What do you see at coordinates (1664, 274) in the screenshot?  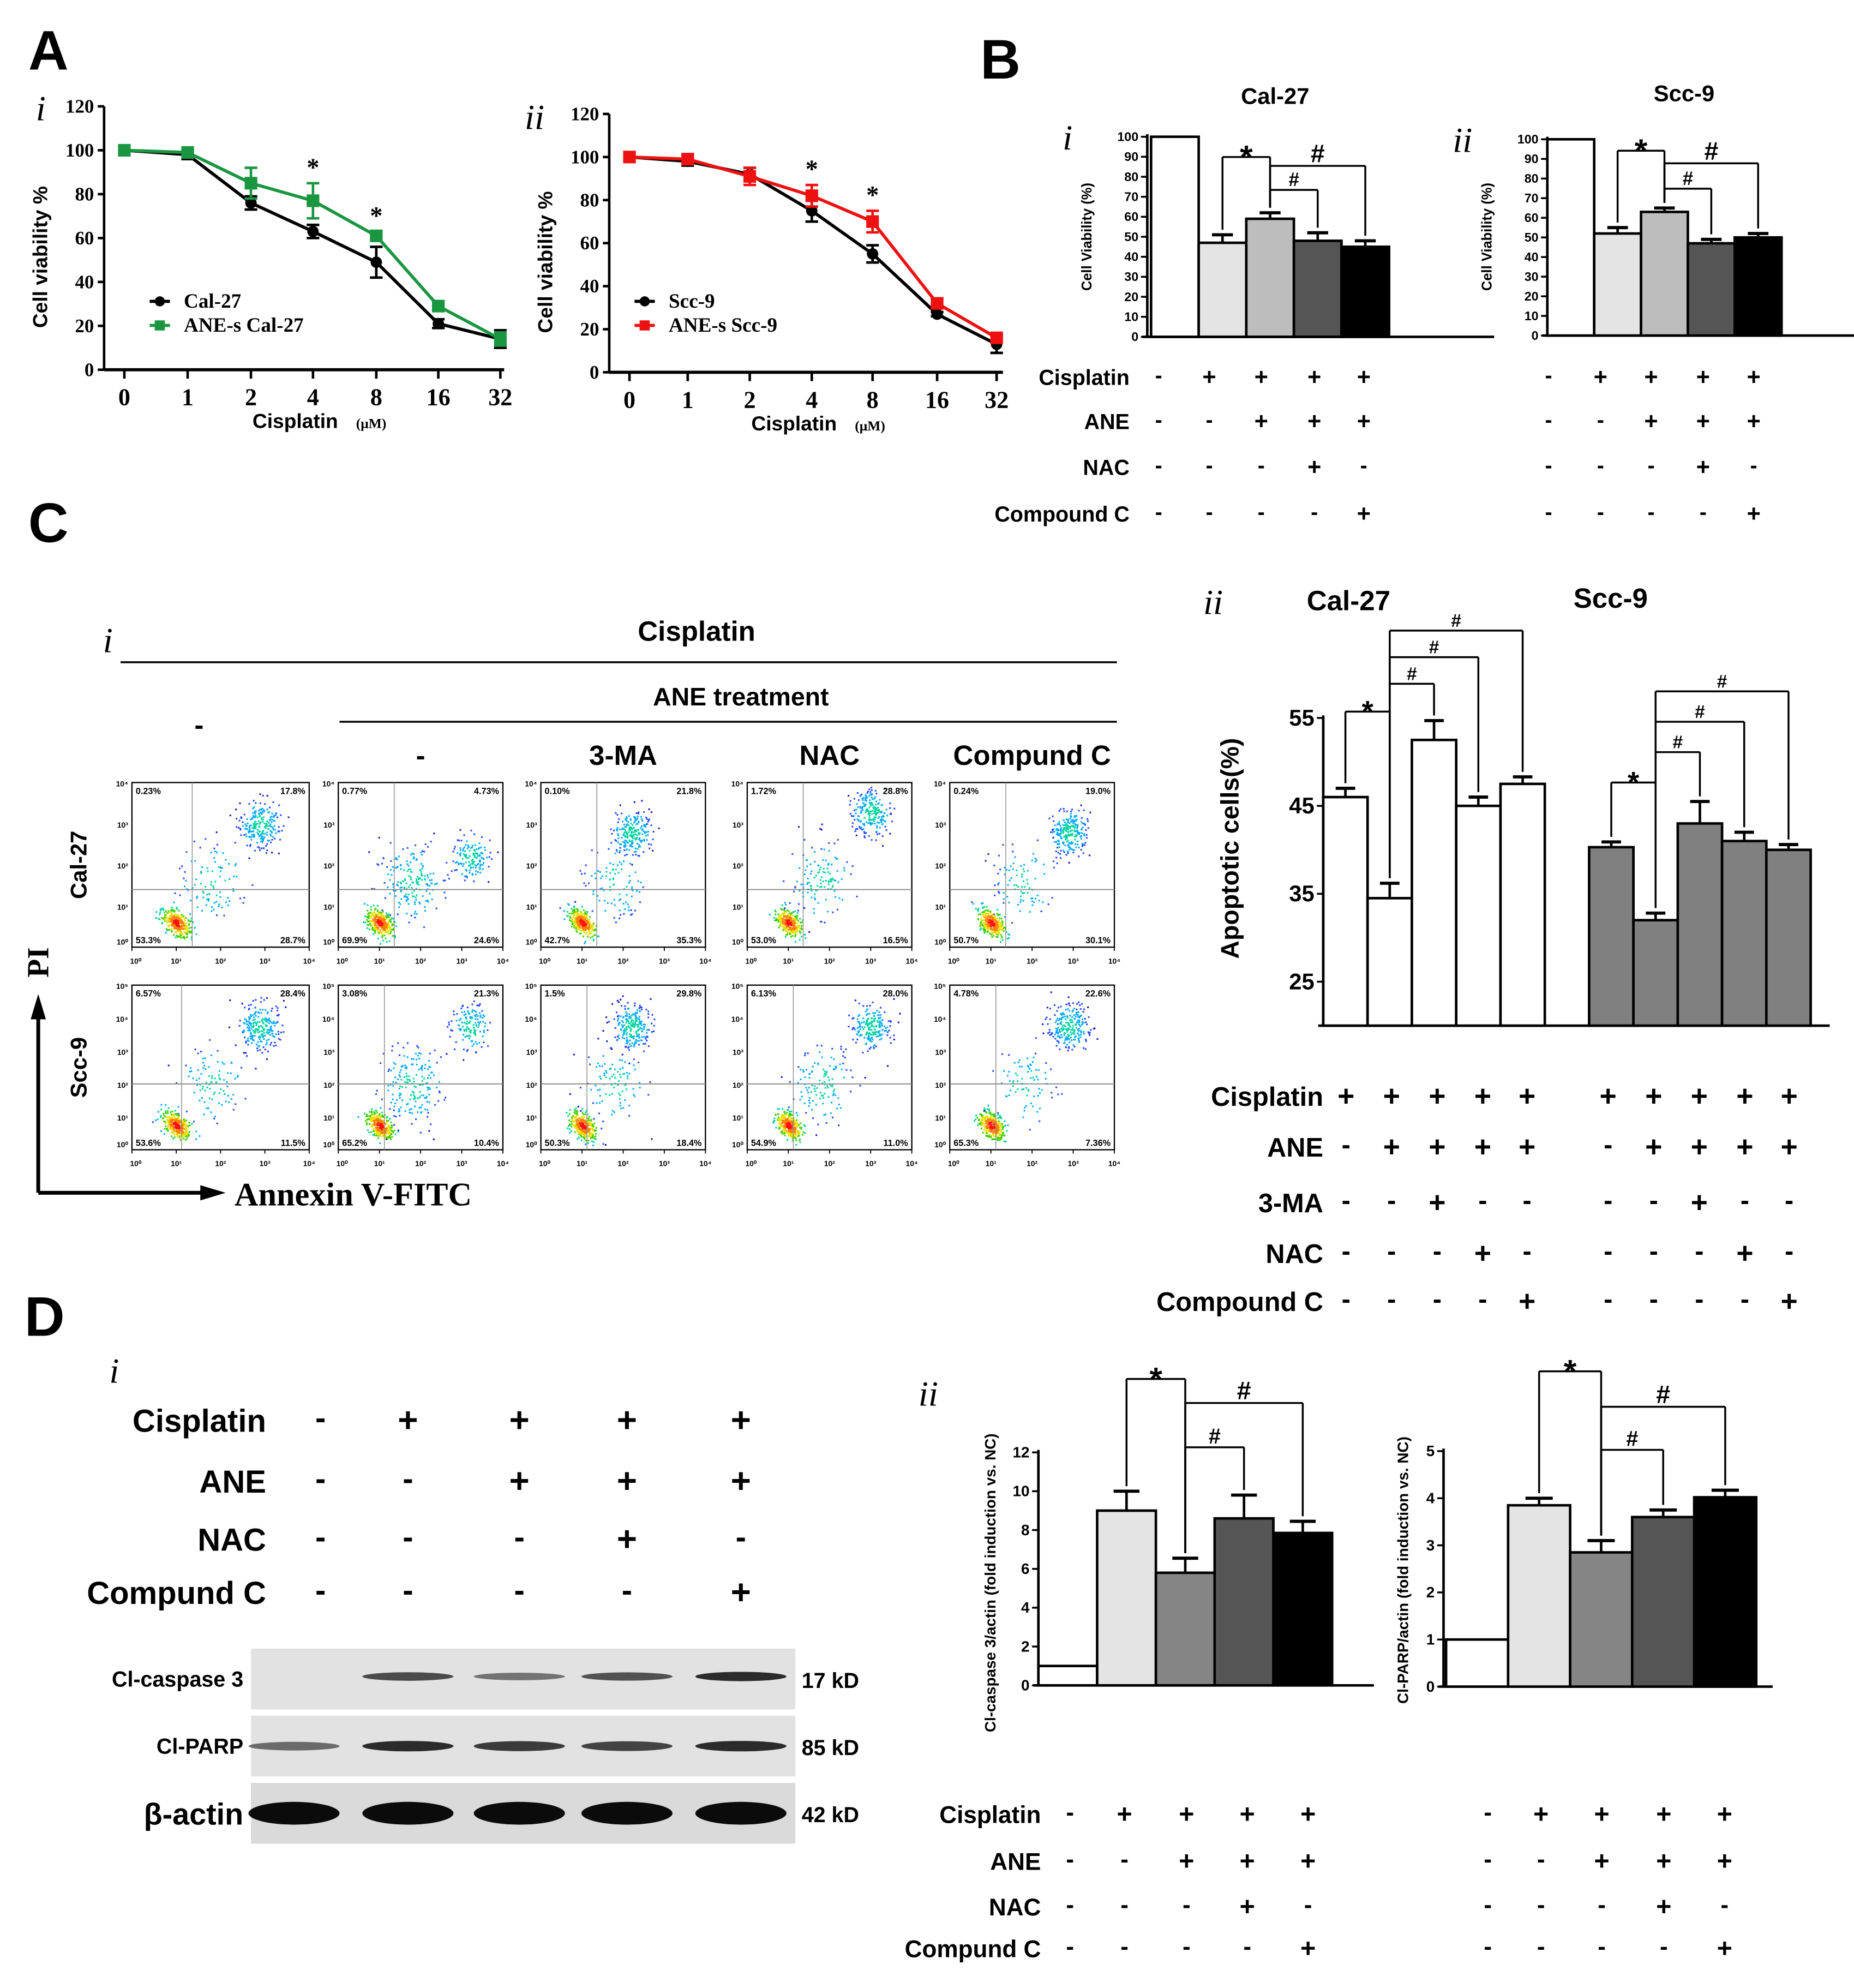 I see `bar` at bounding box center [1664, 274].